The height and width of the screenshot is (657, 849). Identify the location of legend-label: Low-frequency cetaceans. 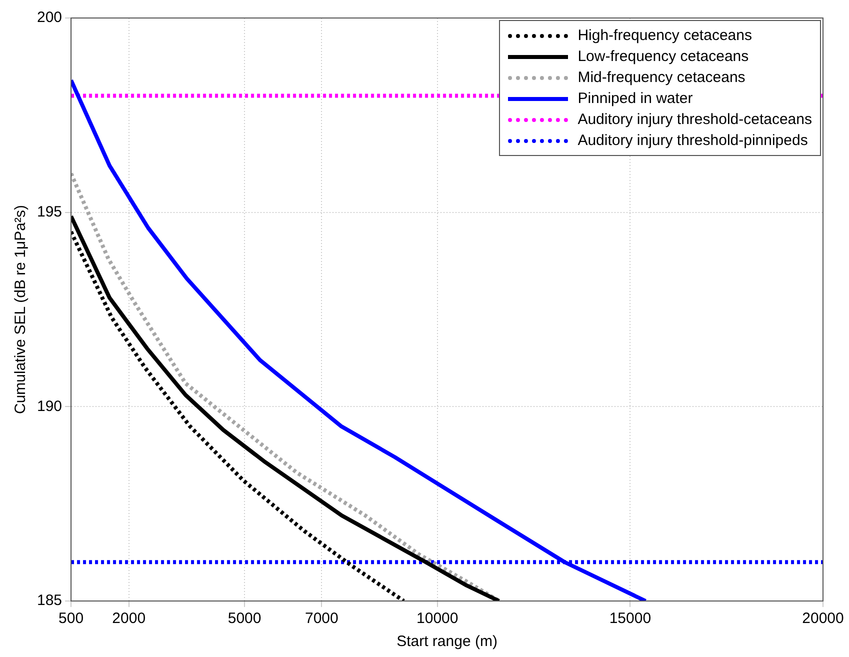
(663, 56).